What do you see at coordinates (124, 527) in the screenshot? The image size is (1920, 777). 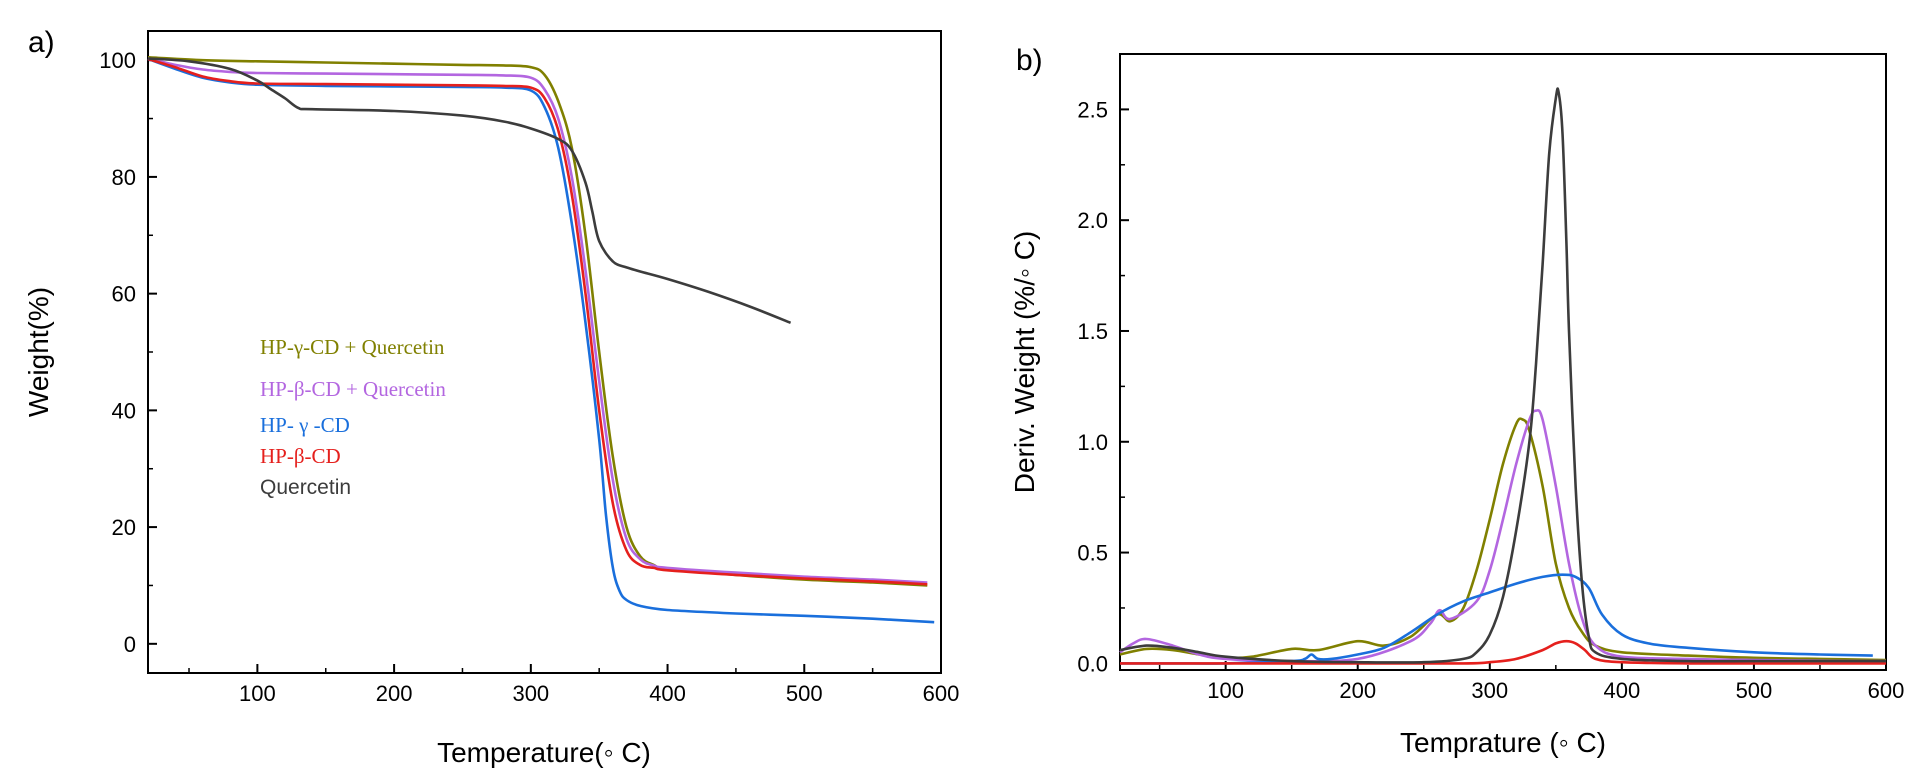 I see `a-y-tick-label: 20` at bounding box center [124, 527].